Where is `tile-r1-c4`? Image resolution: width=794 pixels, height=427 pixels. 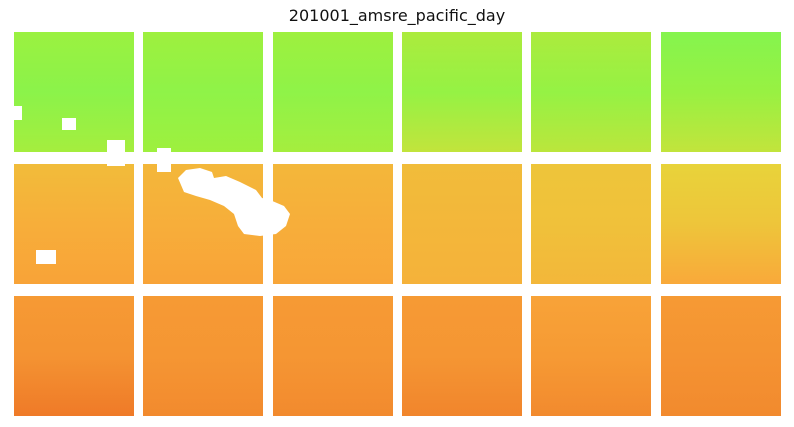 tile-r1-c4 is located at coordinates (462, 92).